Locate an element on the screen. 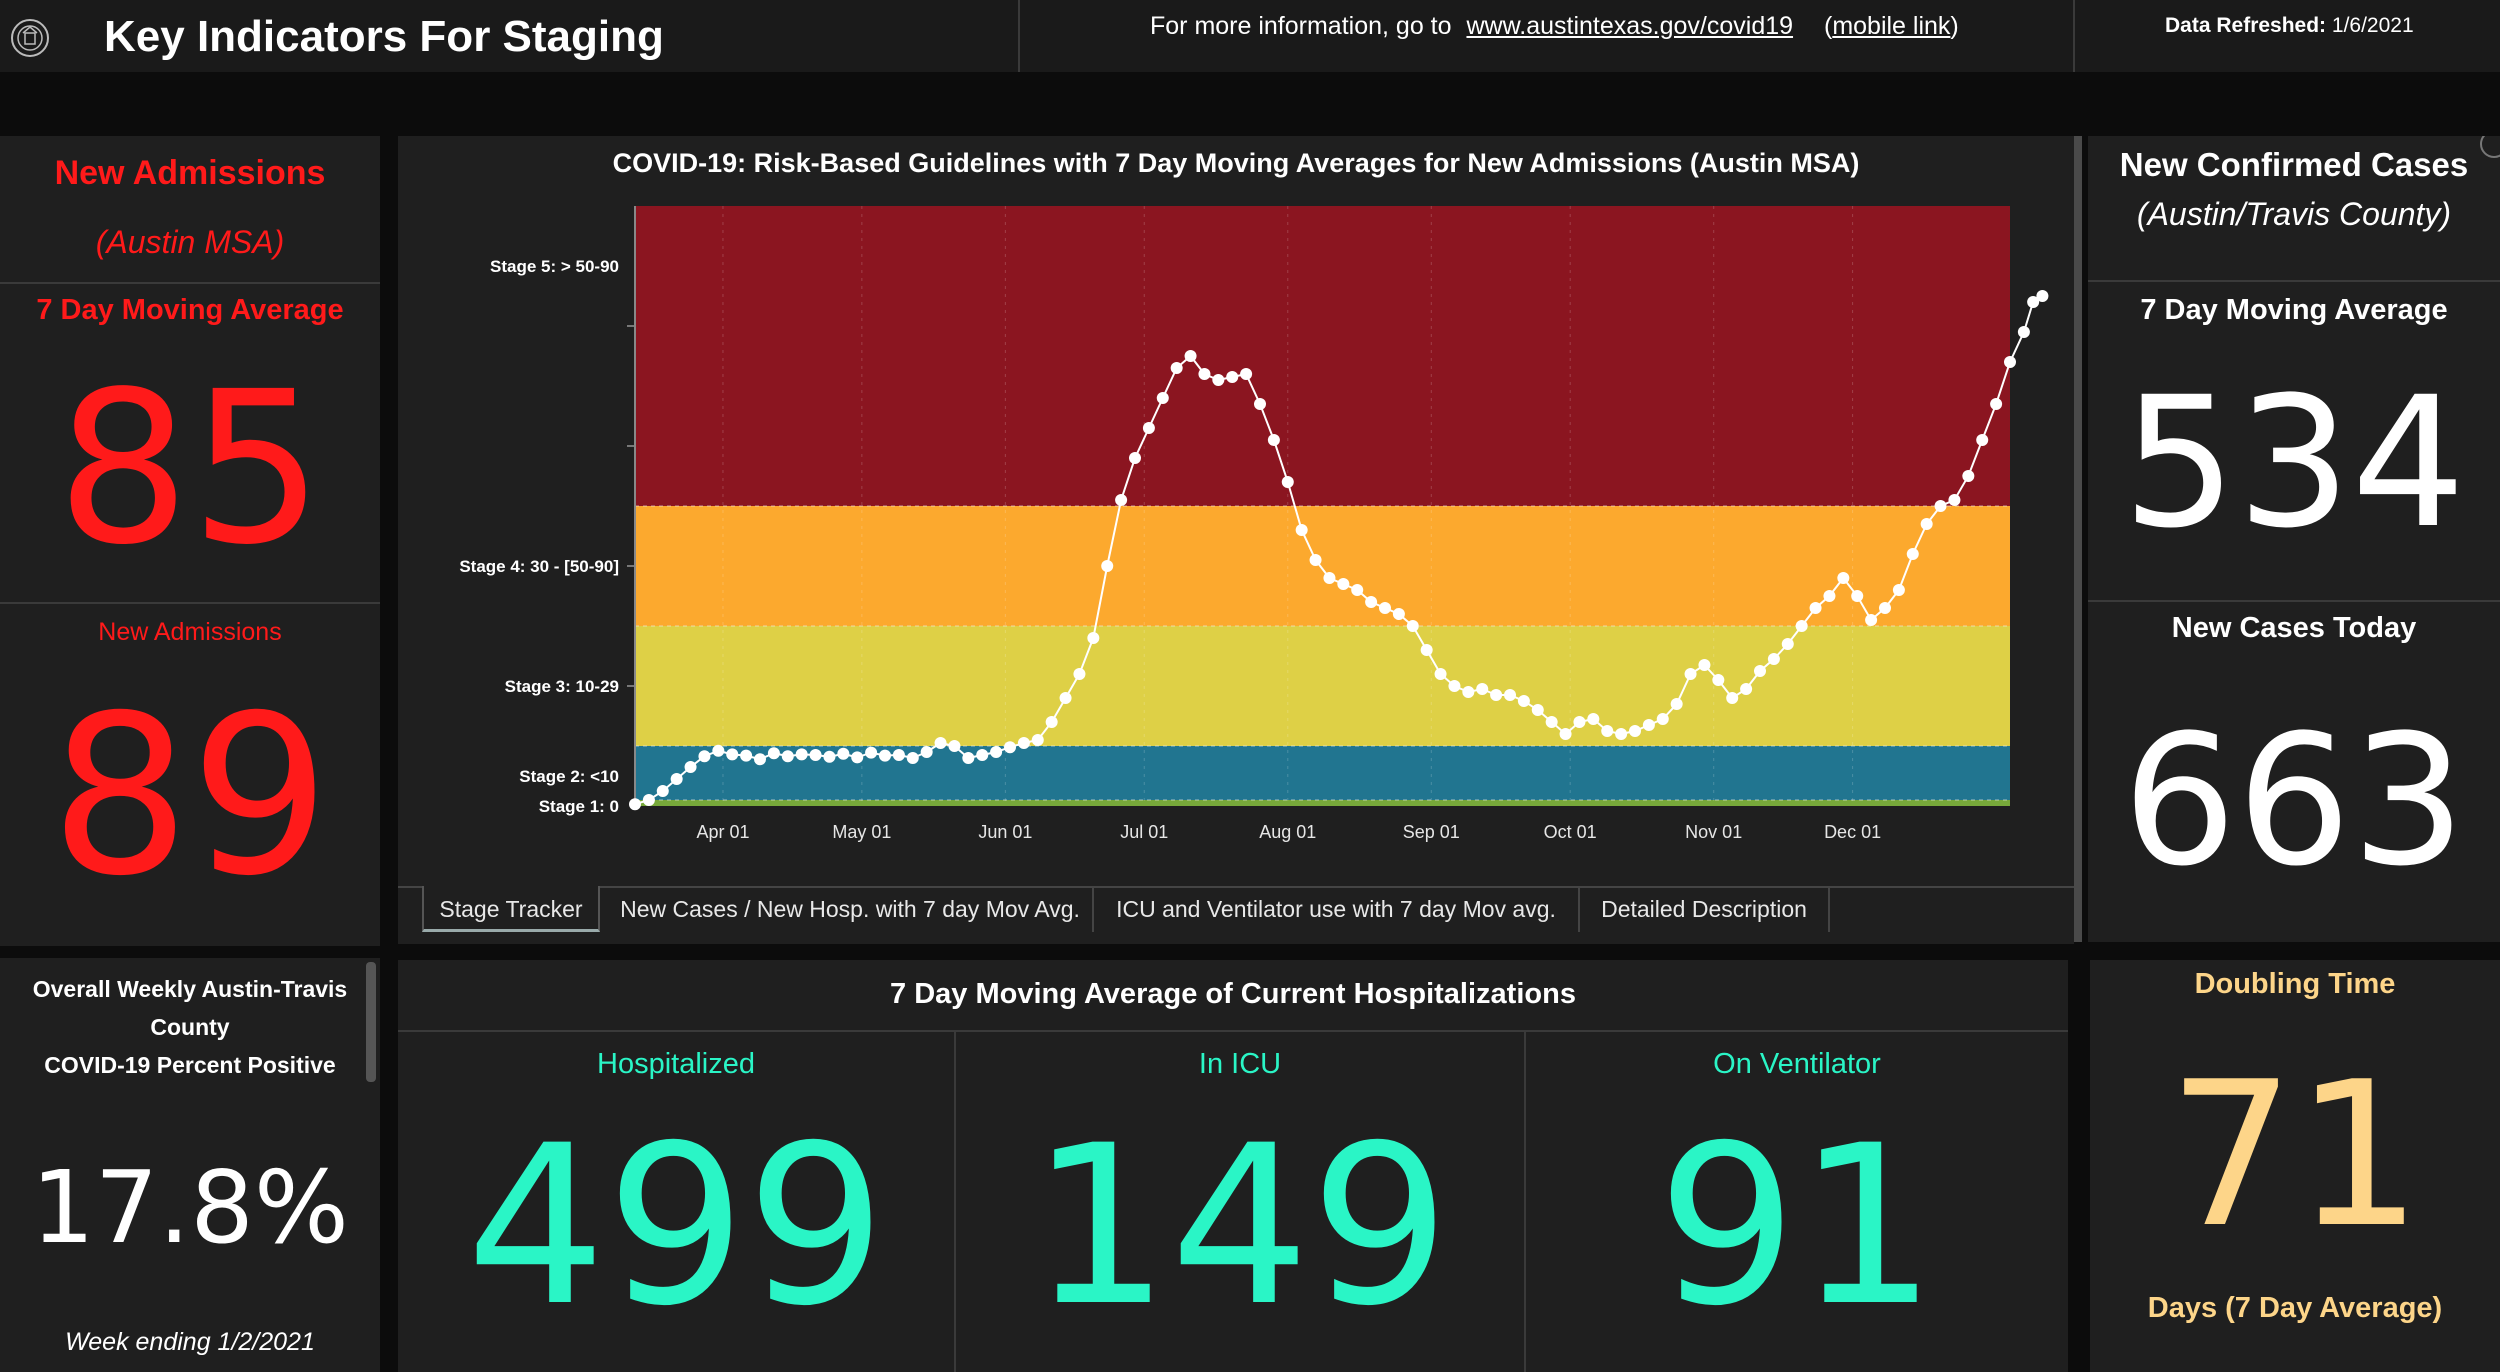  icu-label: In ICU is located at coordinates (1240, 1064).